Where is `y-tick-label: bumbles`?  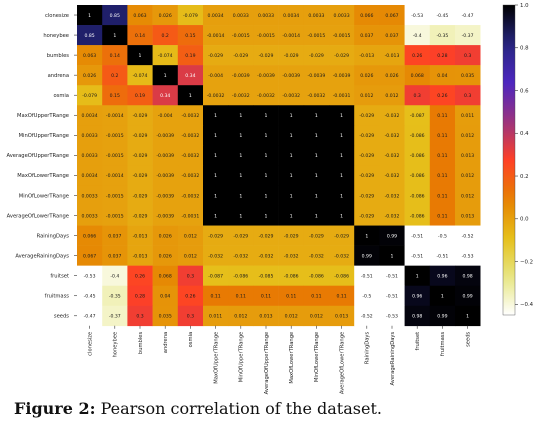
y-tick-label: bumbles is located at coordinates (58, 56).